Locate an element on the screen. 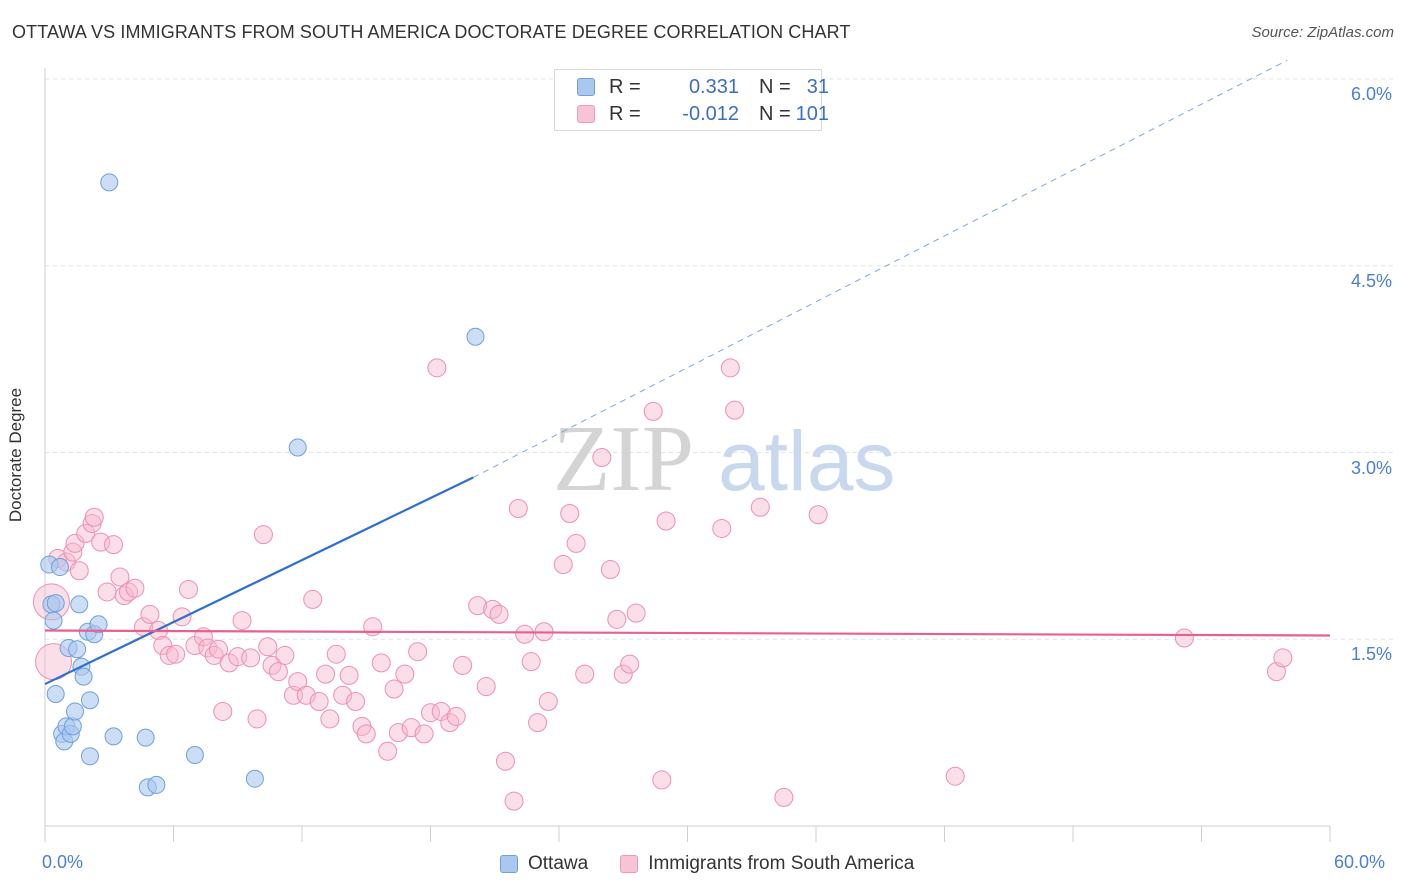 The image size is (1406, 892). series-legend: Ottawa Immigrants from South America is located at coordinates (723, 864).